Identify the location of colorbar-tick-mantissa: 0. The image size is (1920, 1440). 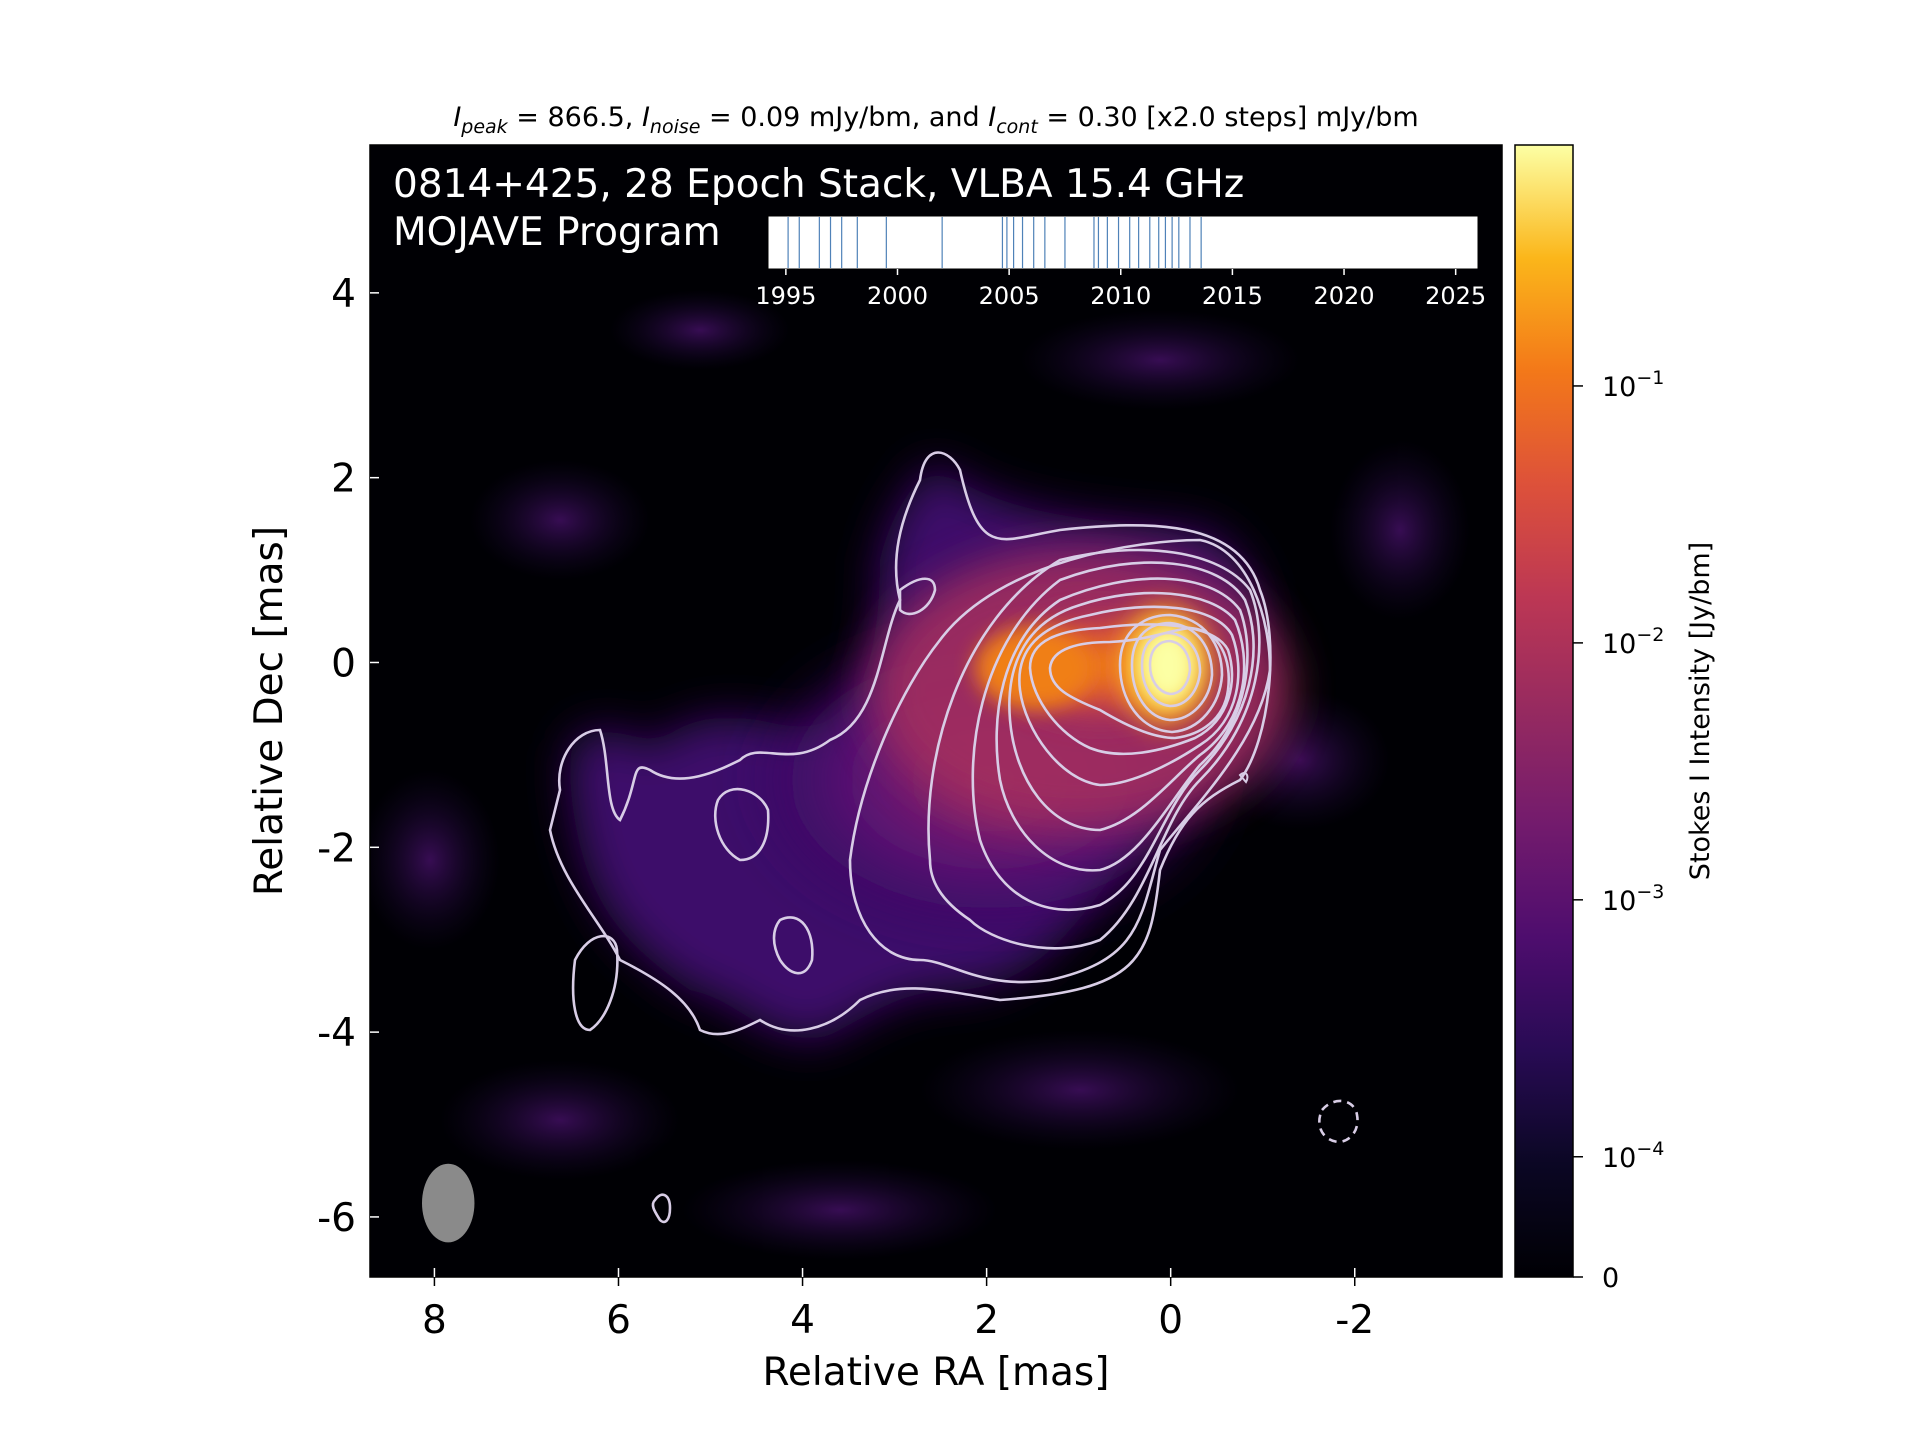
(1610, 1278).